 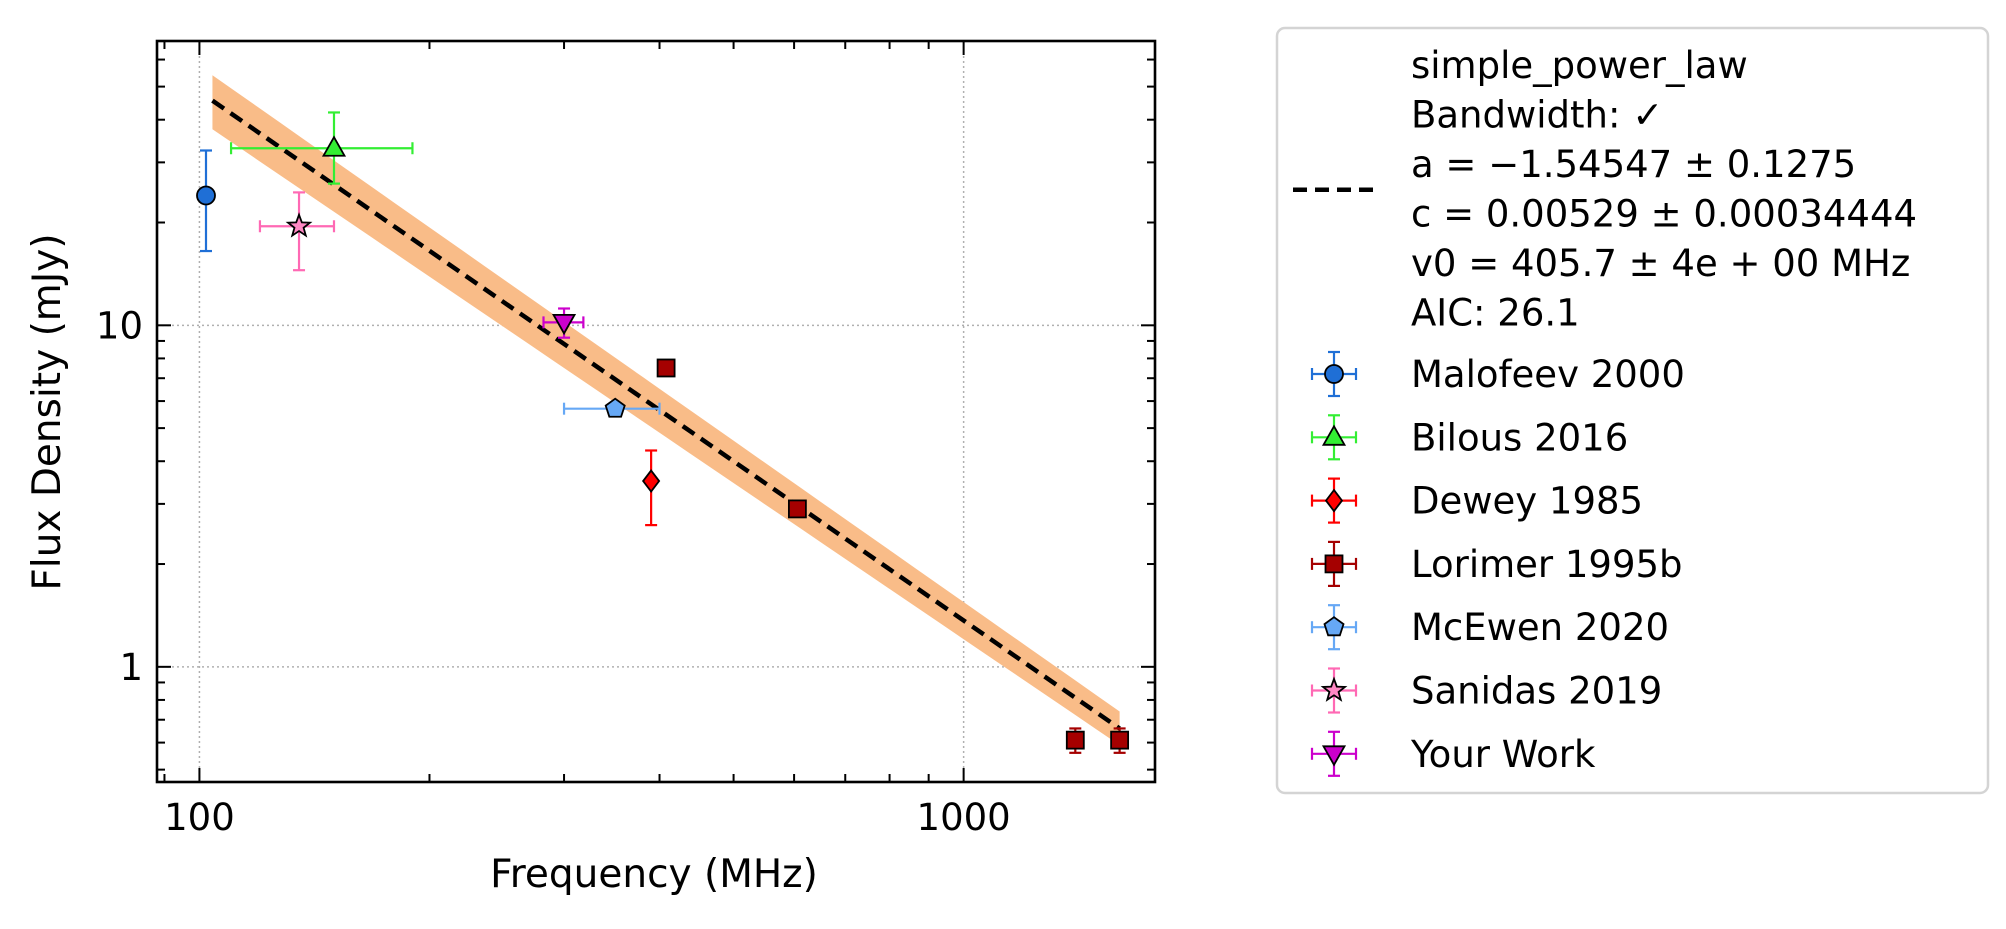 I want to click on series-mcewen-2020, so click(x=611, y=407).